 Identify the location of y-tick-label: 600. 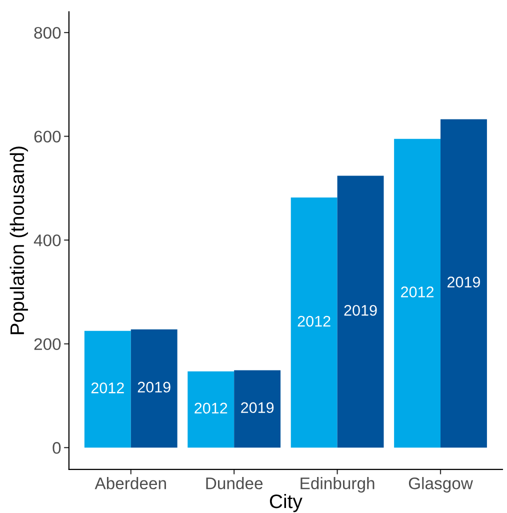
(47, 136).